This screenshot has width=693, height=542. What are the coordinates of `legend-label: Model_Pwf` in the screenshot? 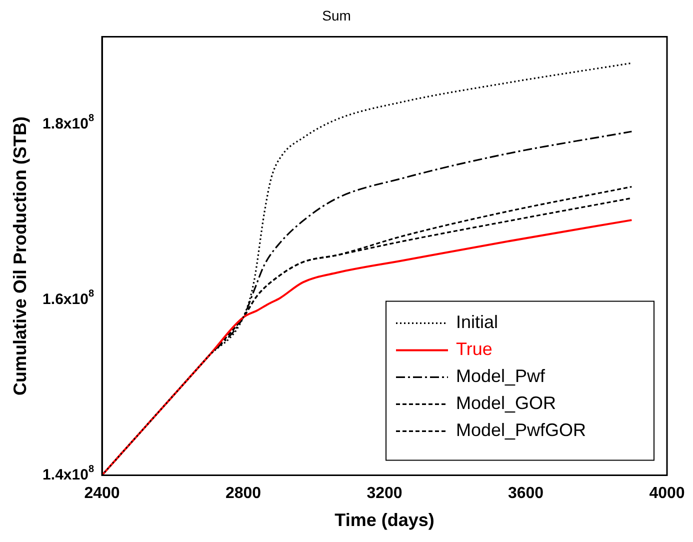 It's located at (501, 376).